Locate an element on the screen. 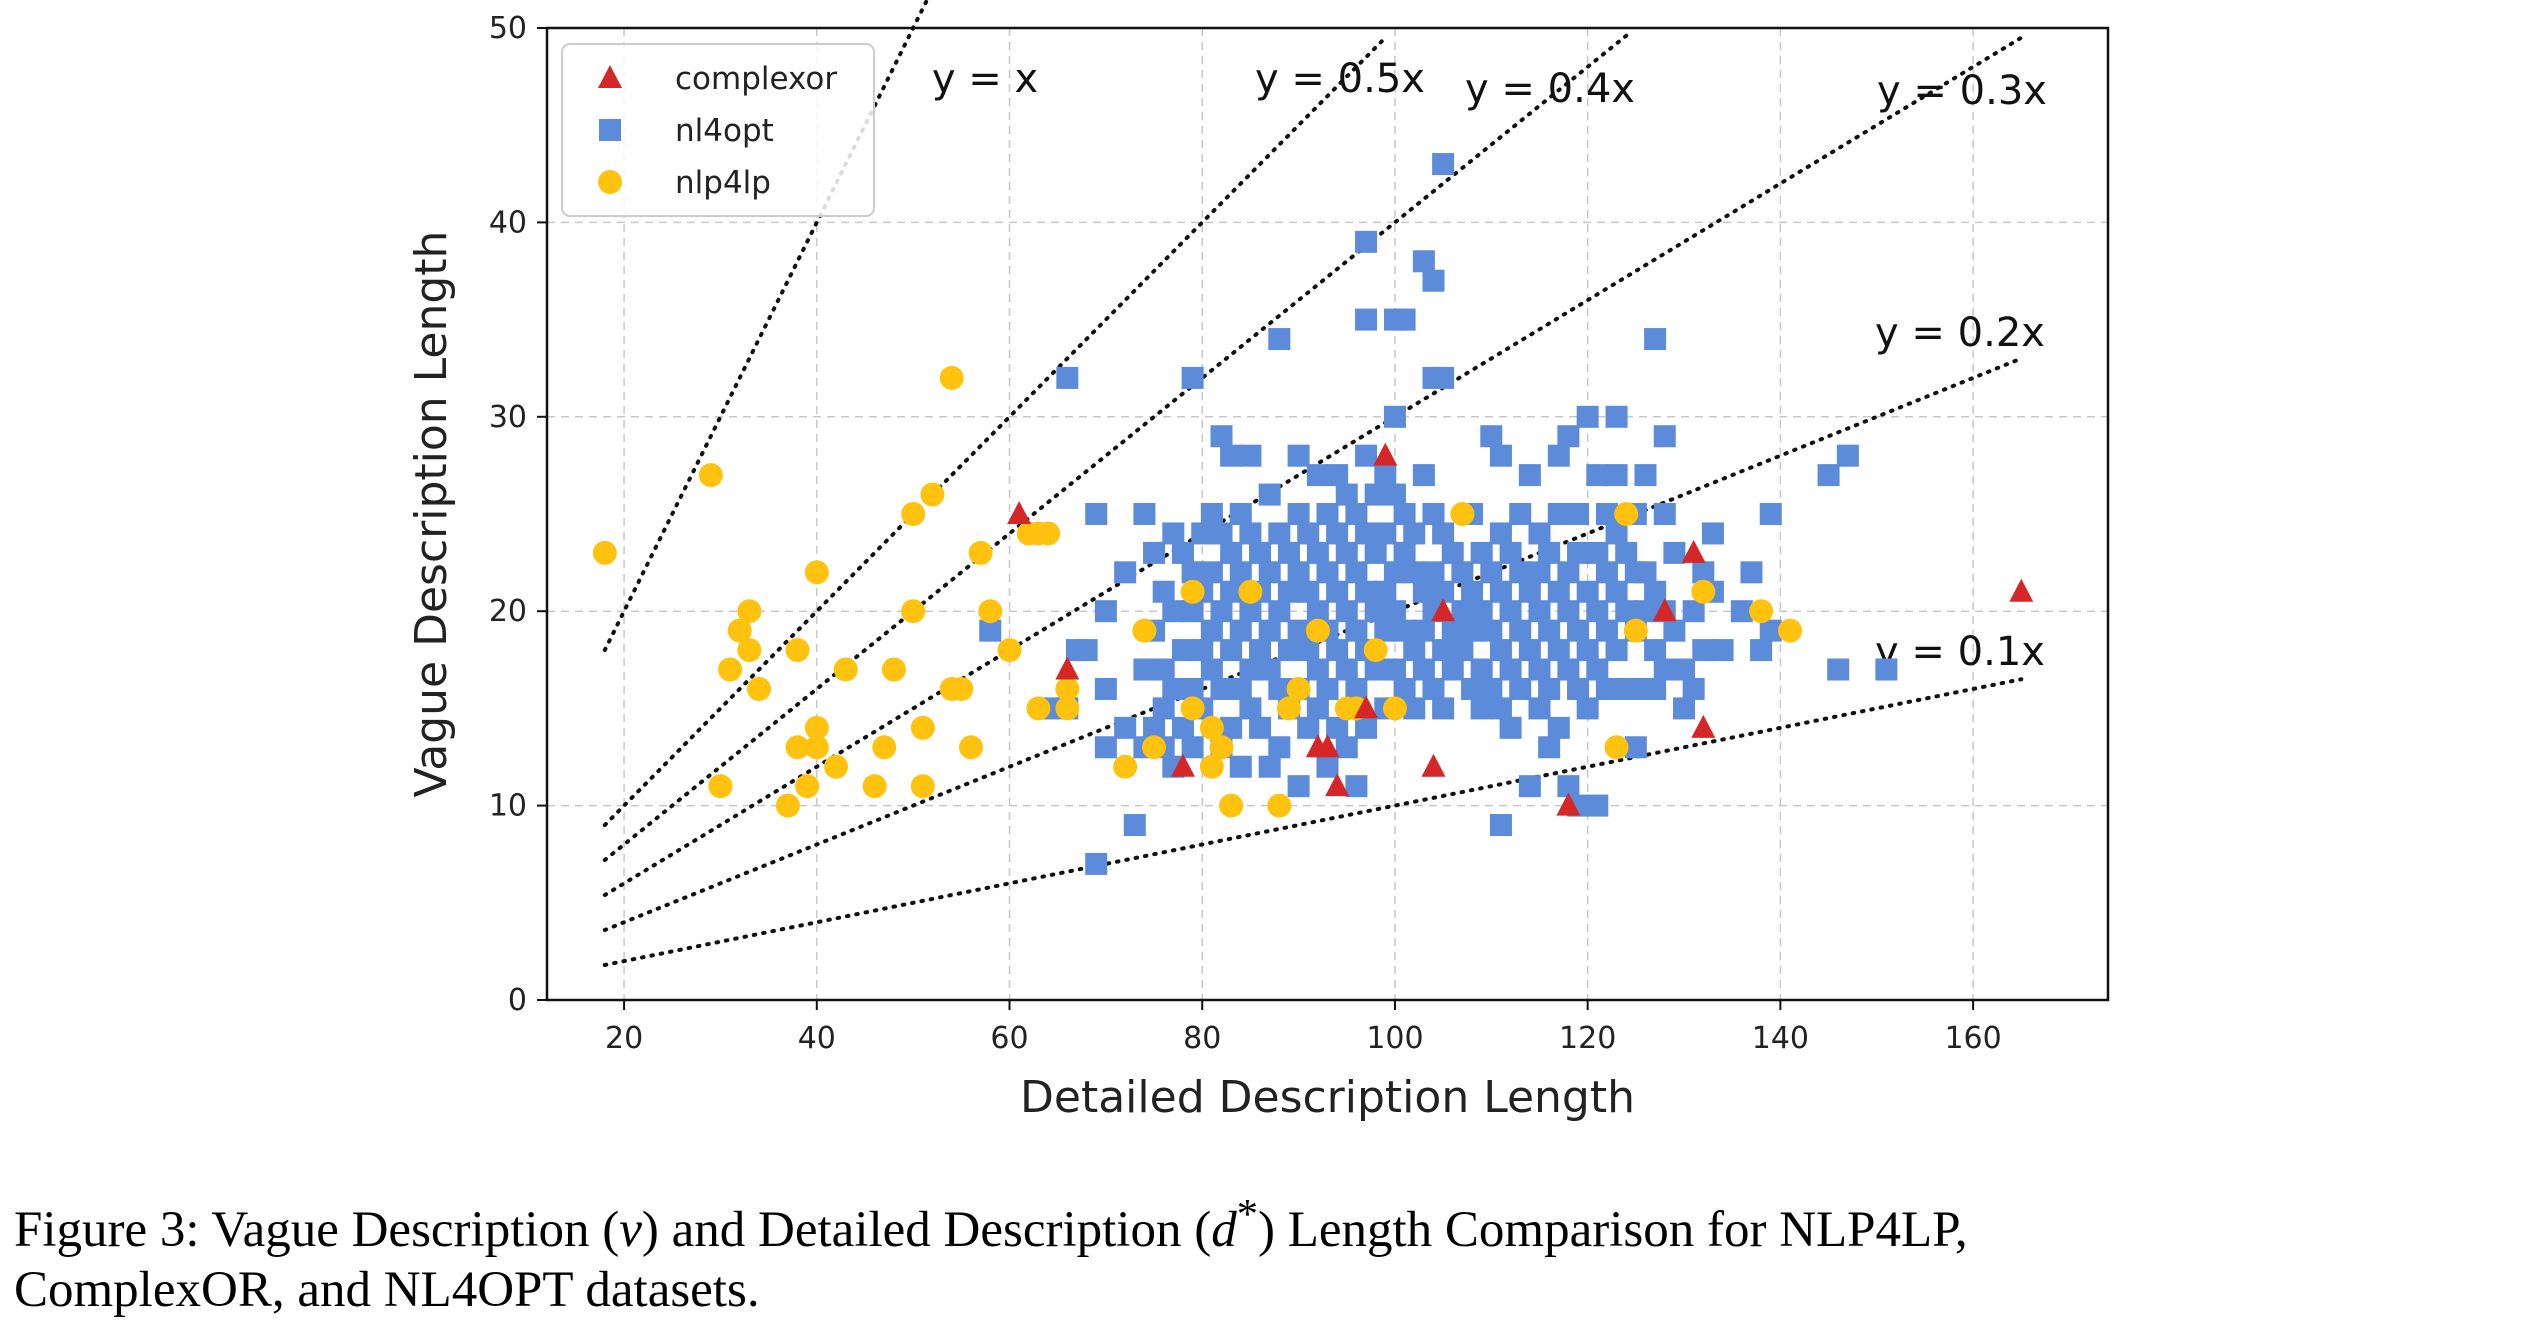 This screenshot has width=2526, height=1330. reference-line-label: y = 0.4x is located at coordinates (1550, 89).